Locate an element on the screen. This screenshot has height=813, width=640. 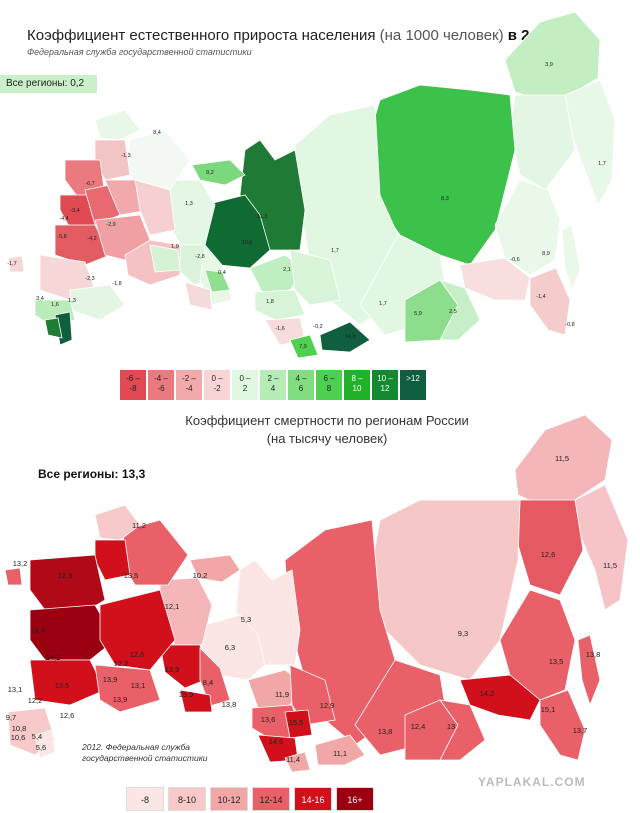
map2-region-south is located at coordinates (127, 688).